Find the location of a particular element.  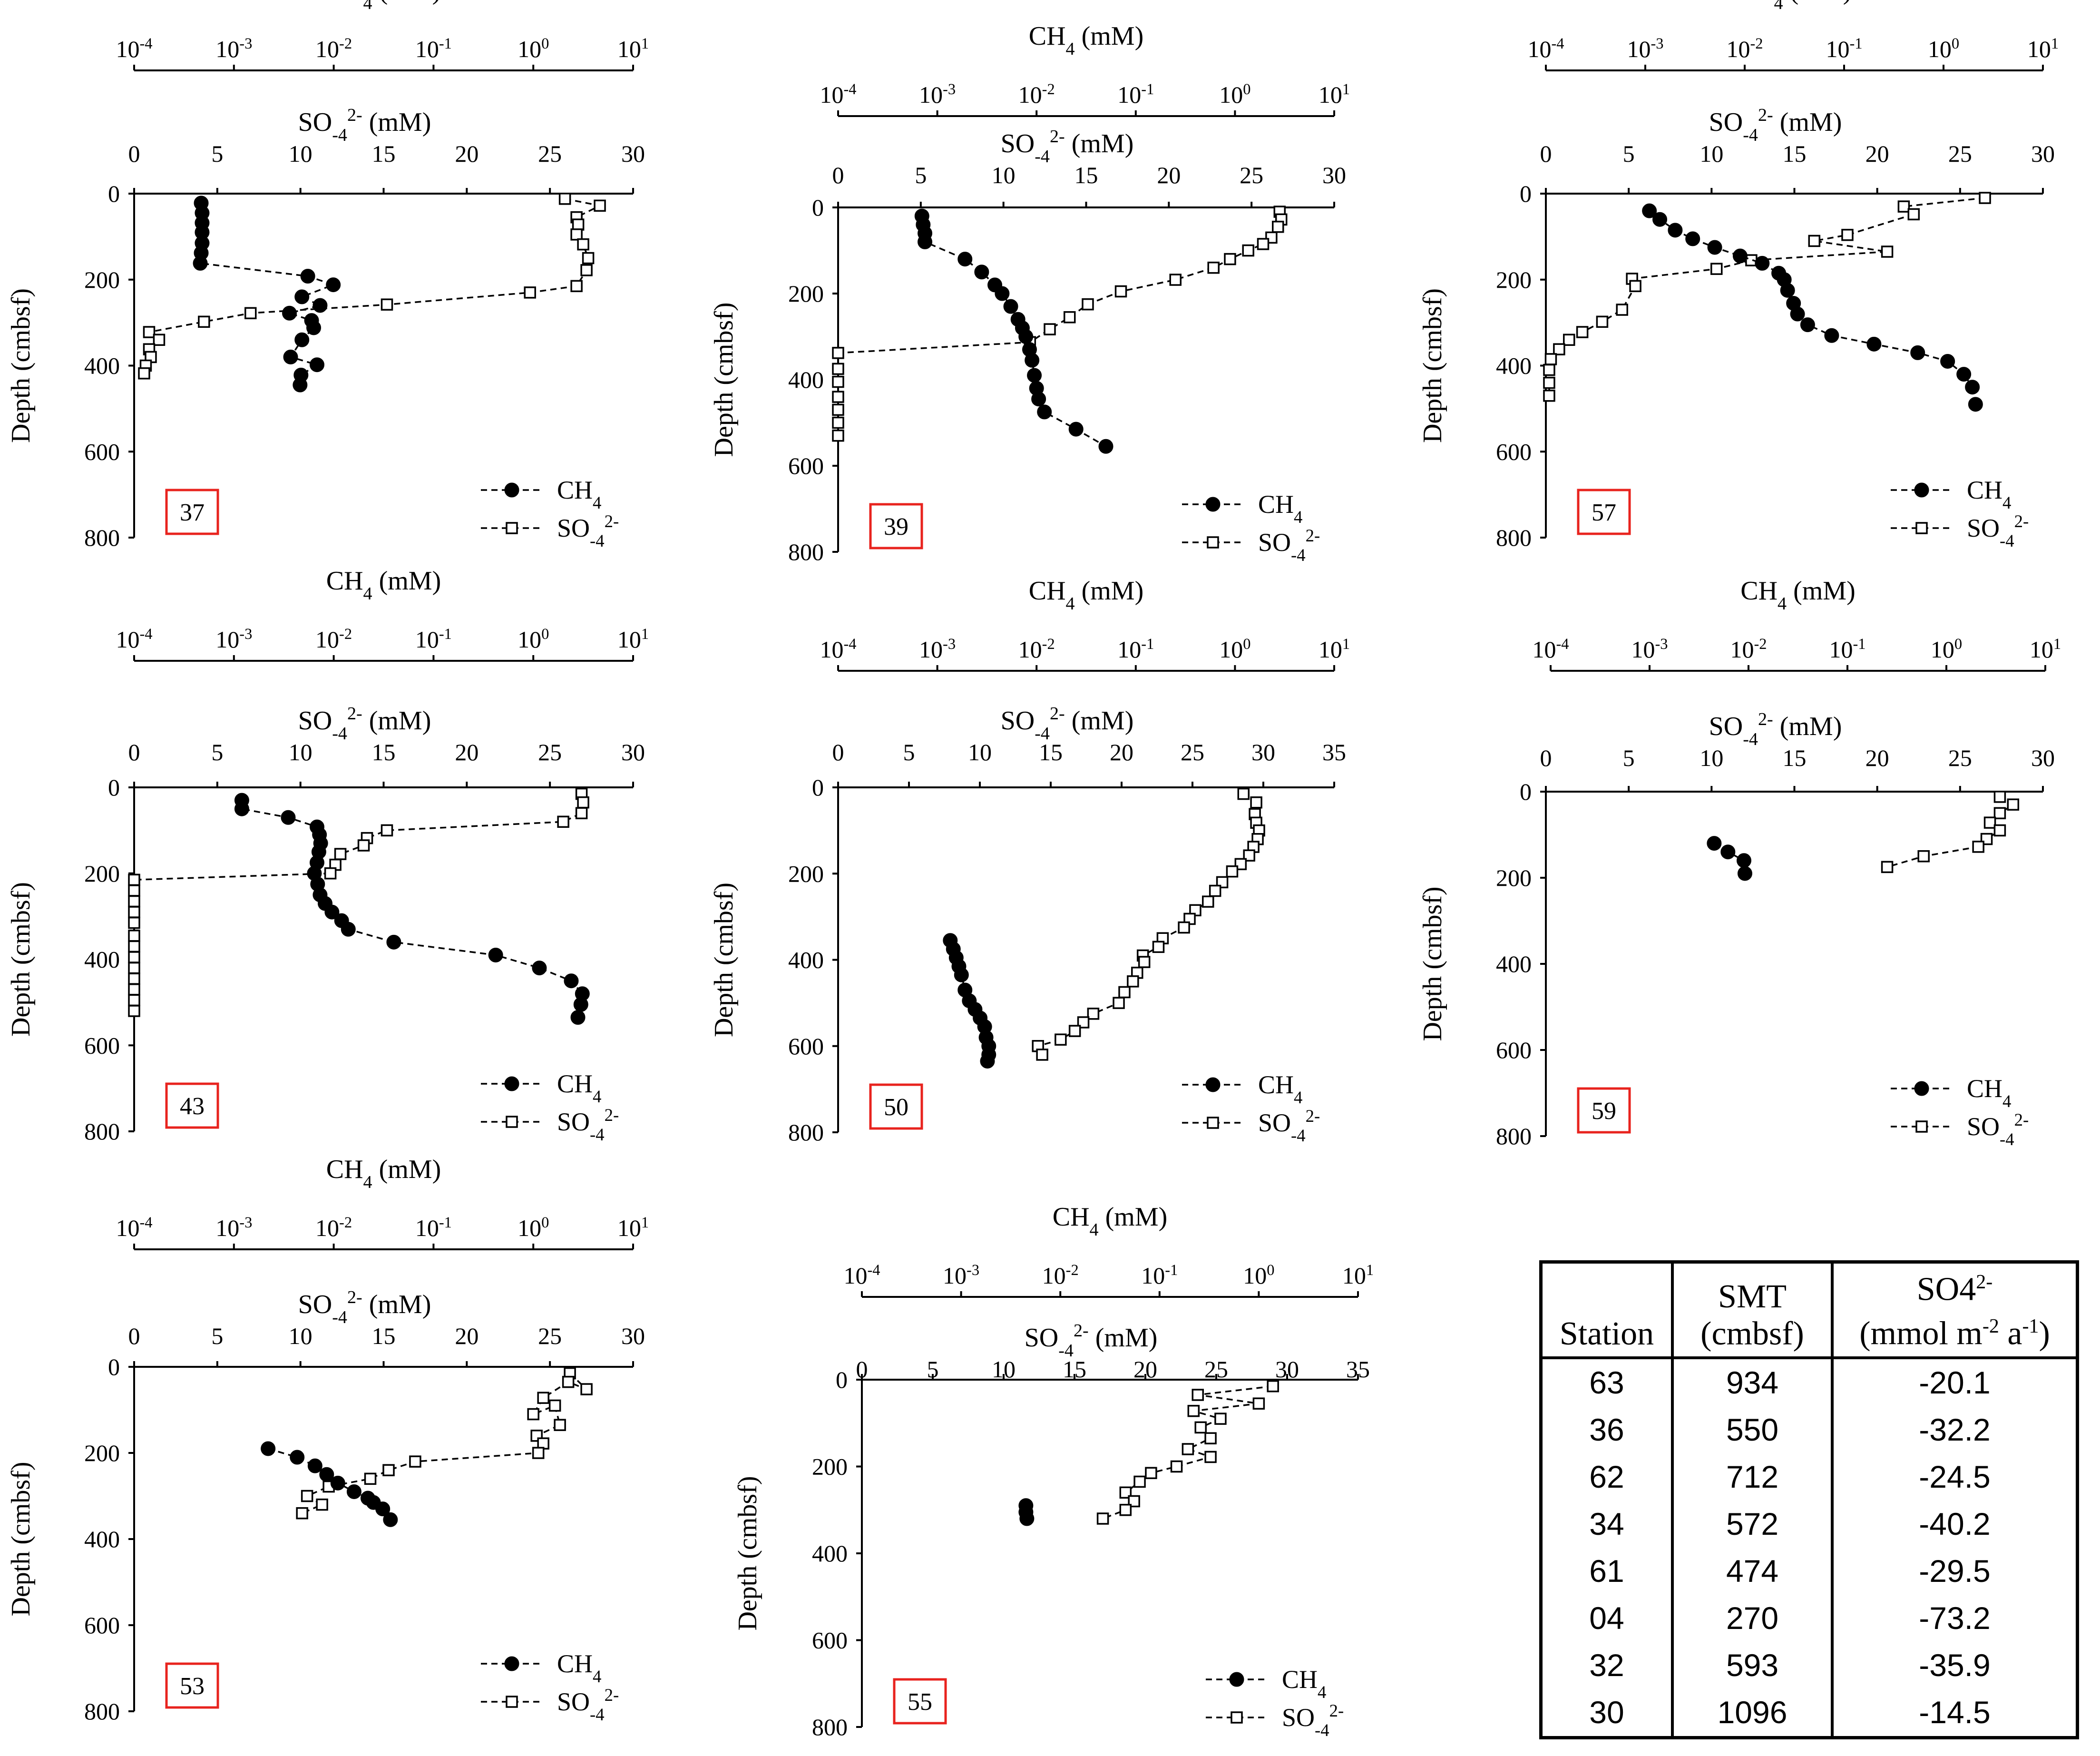

depth-tick-label: 800 is located at coordinates (806, 1132).